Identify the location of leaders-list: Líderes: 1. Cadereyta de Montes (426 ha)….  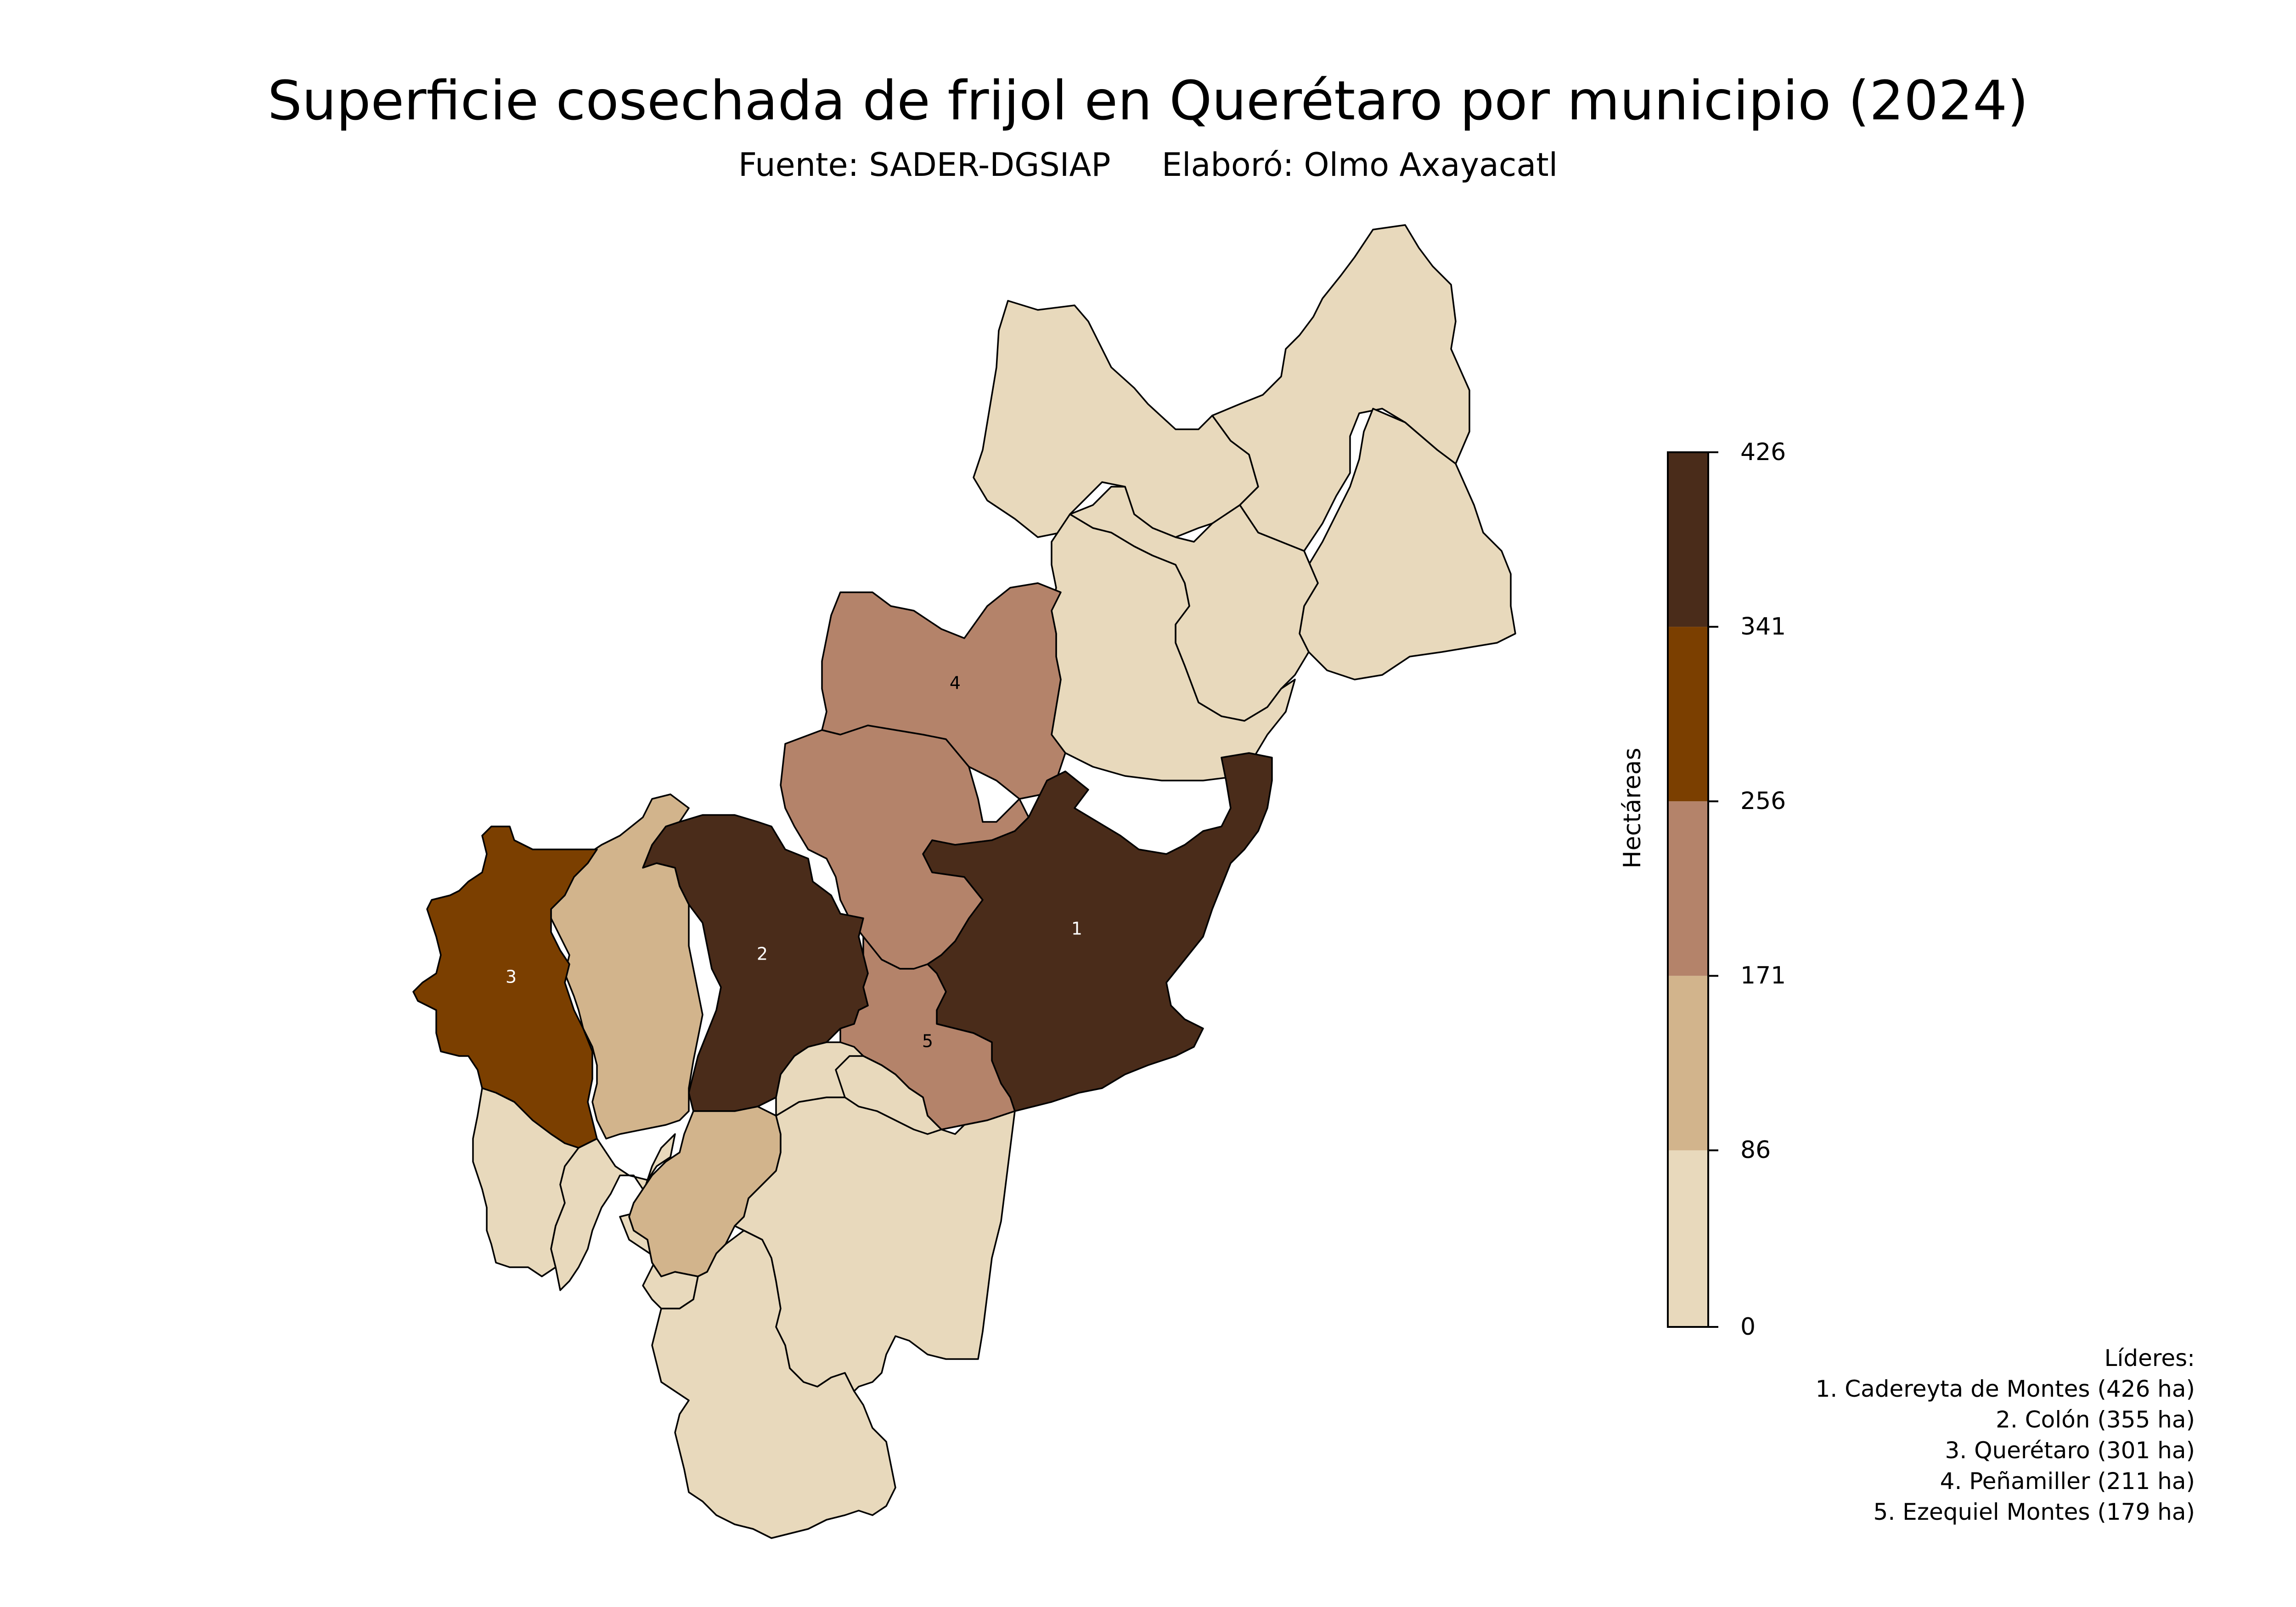
(2005, 1435).